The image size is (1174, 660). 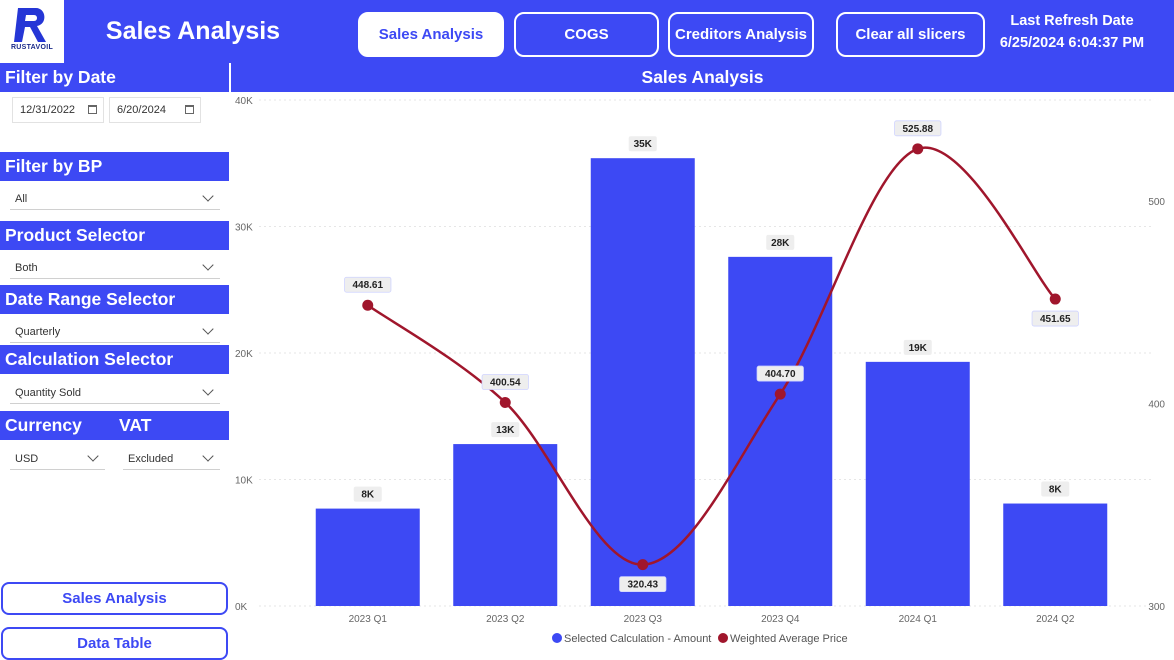 I want to click on filter-bp-dropdown: All, so click(x=115, y=199).